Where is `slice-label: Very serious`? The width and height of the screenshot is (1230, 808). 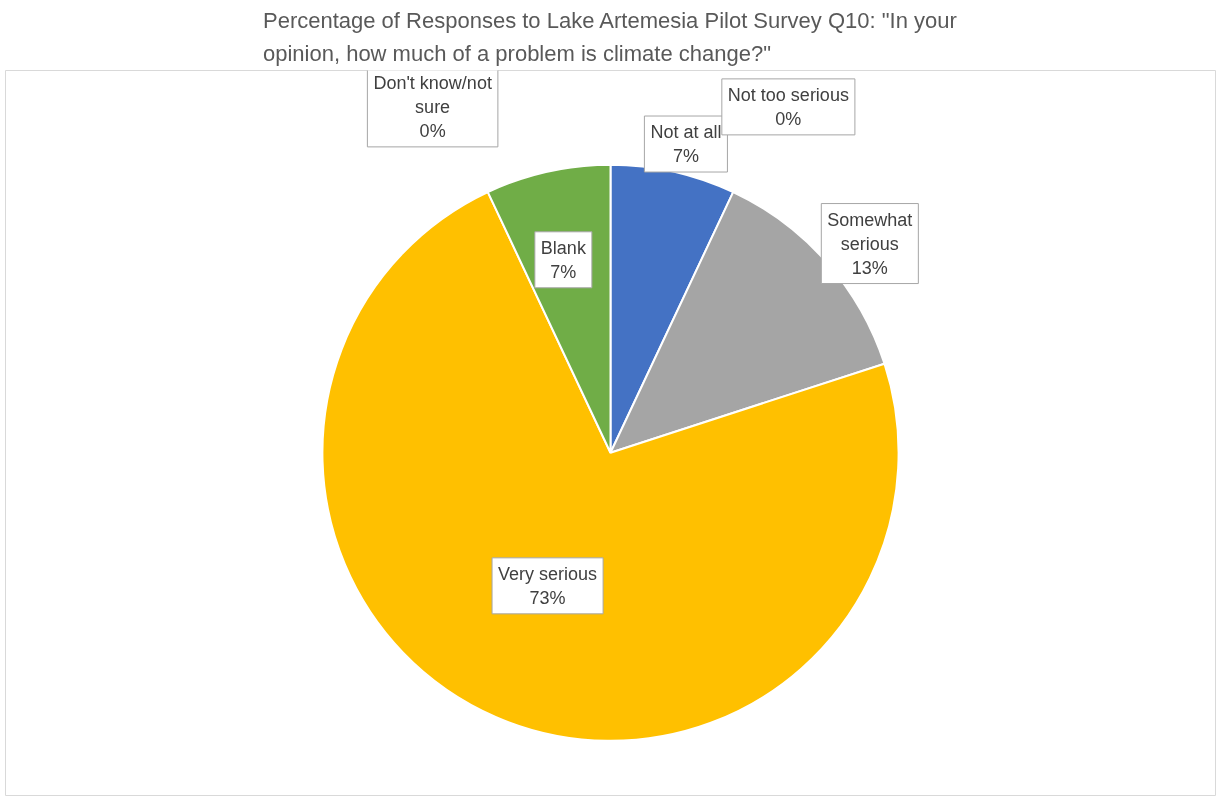
slice-label: Very serious is located at coordinates (548, 573).